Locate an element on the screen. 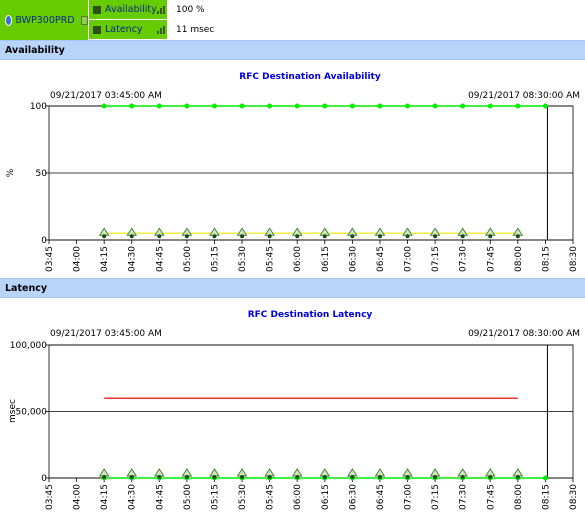 Image resolution: width=585 pixels, height=517 pixels. chart-title: RFC Destination Latency is located at coordinates (310, 315).